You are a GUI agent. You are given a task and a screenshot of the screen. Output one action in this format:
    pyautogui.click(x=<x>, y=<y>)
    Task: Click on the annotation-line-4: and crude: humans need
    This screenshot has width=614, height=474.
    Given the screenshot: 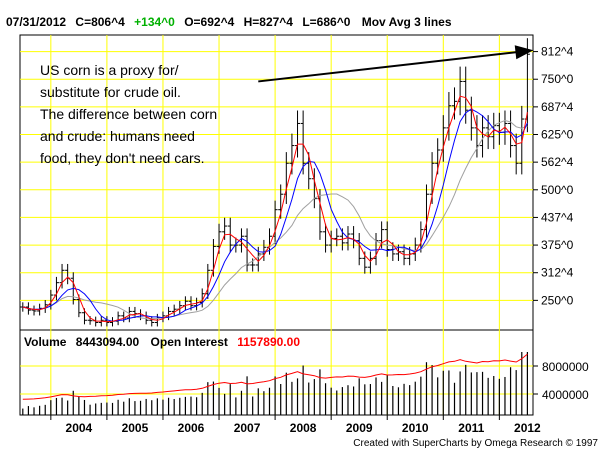 What is the action you would take?
    pyautogui.click(x=117, y=136)
    